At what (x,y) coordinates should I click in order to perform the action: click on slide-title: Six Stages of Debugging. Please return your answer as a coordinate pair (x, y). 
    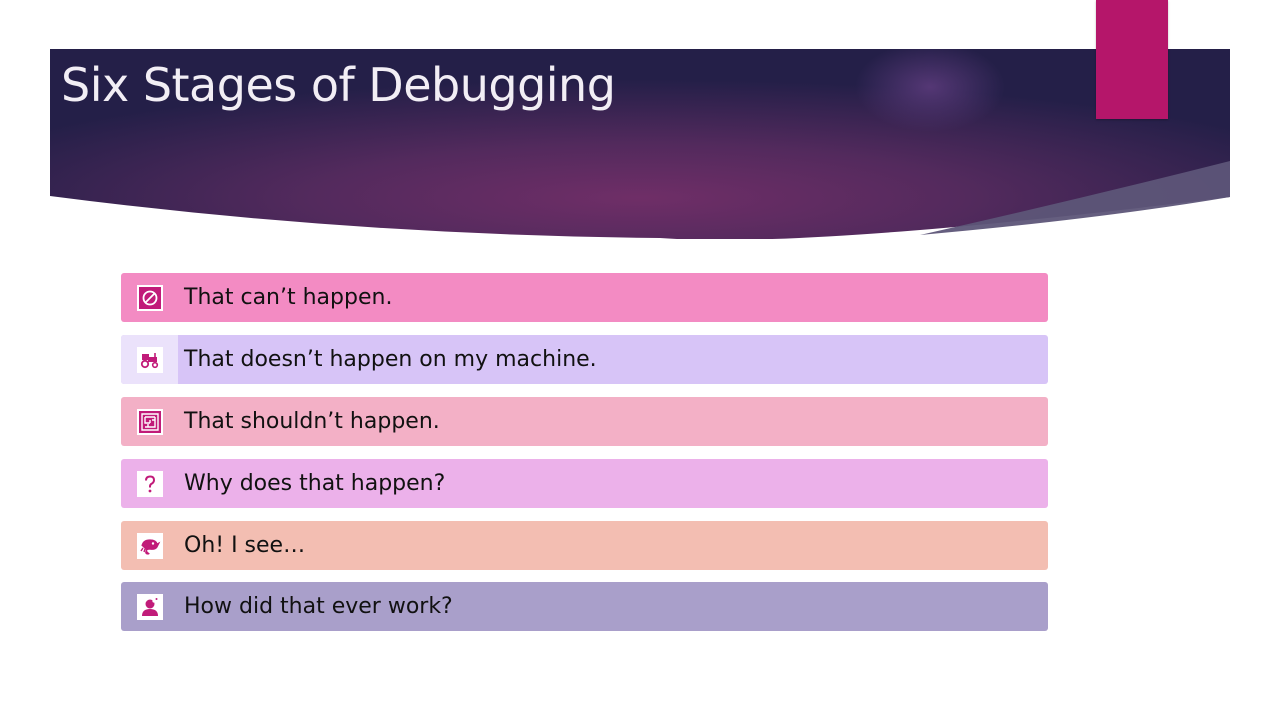
    Looking at the image, I should click on (338, 85).